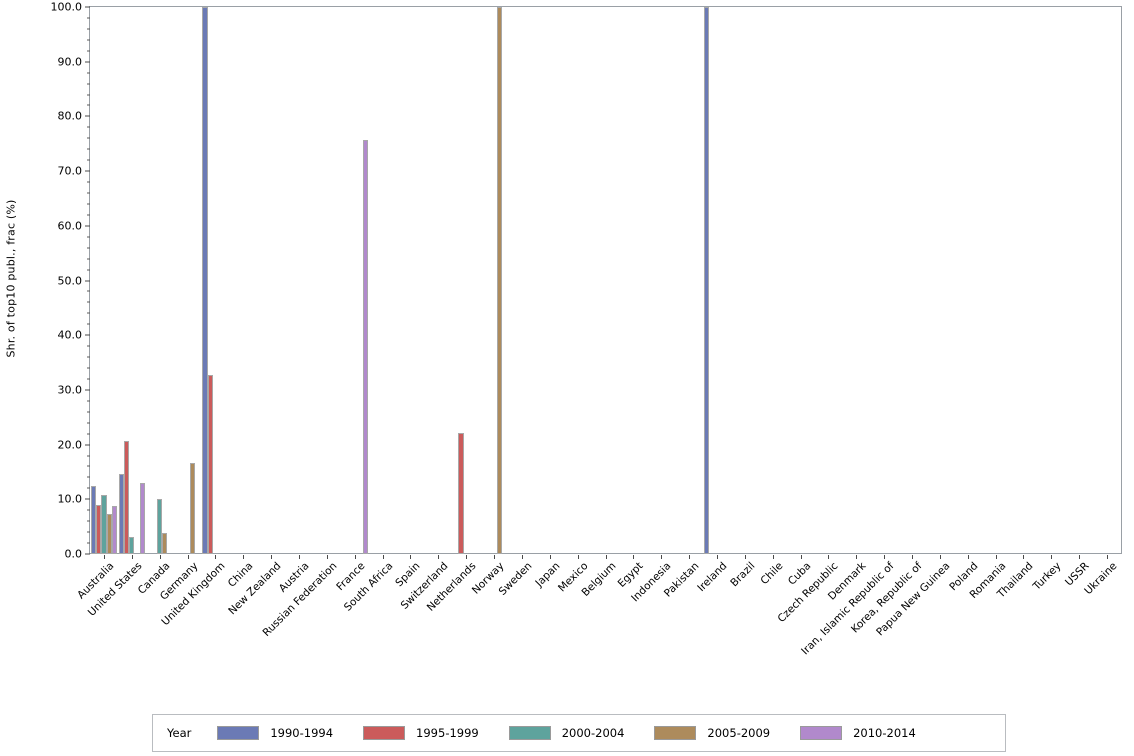 The width and height of the screenshot is (1134, 756). Describe the element at coordinates (275, 733) in the screenshot. I see `legend-entry: 1990-1994` at that location.